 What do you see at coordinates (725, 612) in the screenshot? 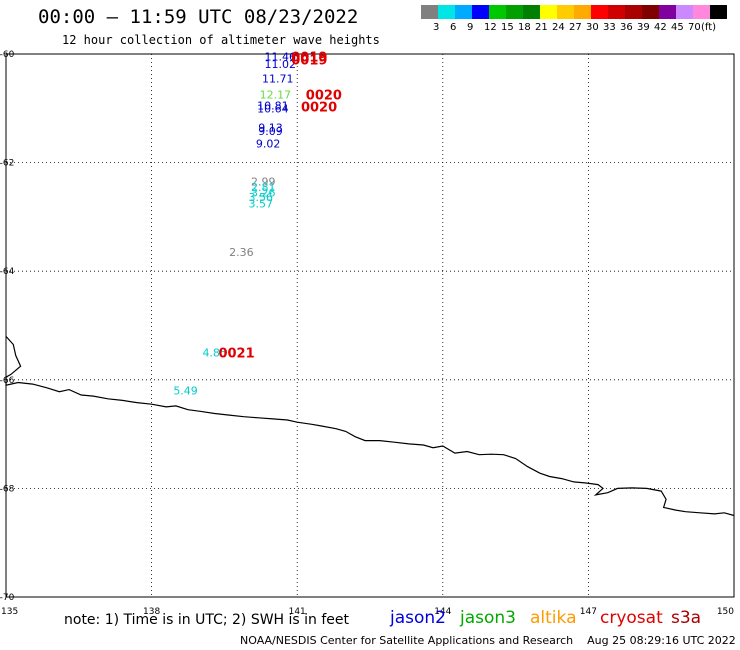
I see `lon-tick-label: 150` at bounding box center [725, 612].